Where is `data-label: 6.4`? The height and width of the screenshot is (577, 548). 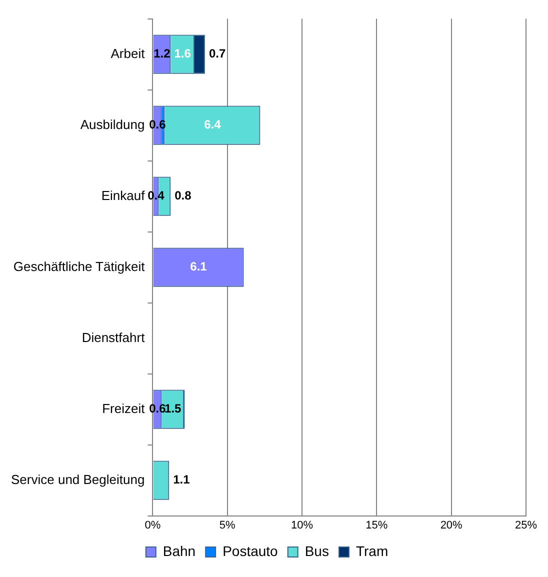
data-label: 6.4 is located at coordinates (213, 125).